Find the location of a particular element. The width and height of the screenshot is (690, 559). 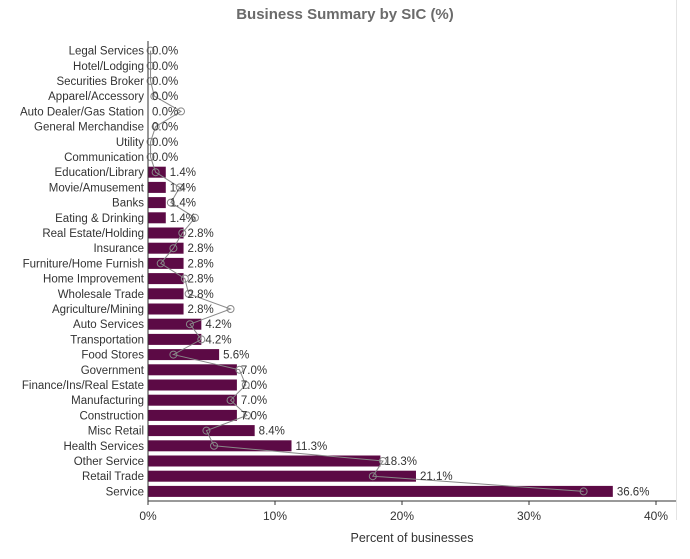

category-label: Utility is located at coordinates (130, 143).